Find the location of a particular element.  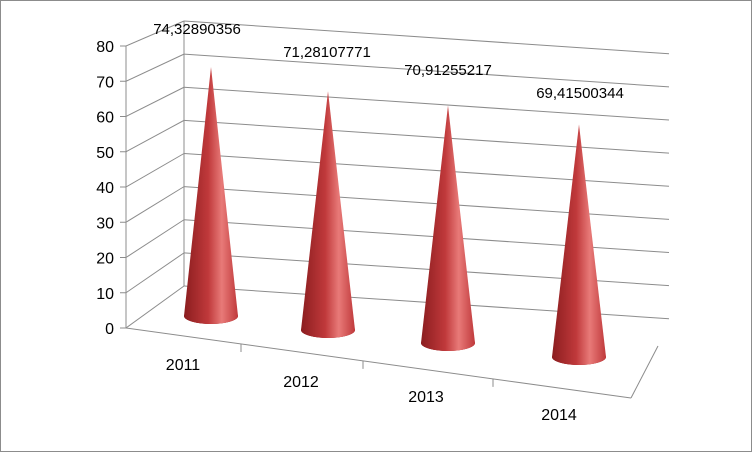

floor-right-edge is located at coordinates (644, 372).